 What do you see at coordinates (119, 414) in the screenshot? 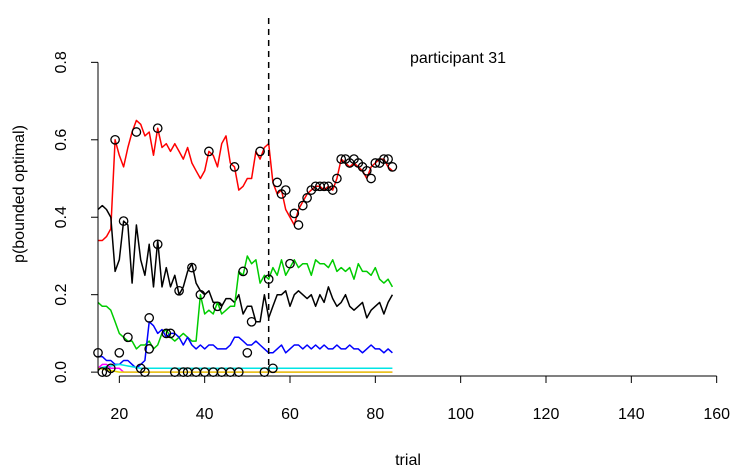
I see `x-tick-label: 20` at bounding box center [119, 414].